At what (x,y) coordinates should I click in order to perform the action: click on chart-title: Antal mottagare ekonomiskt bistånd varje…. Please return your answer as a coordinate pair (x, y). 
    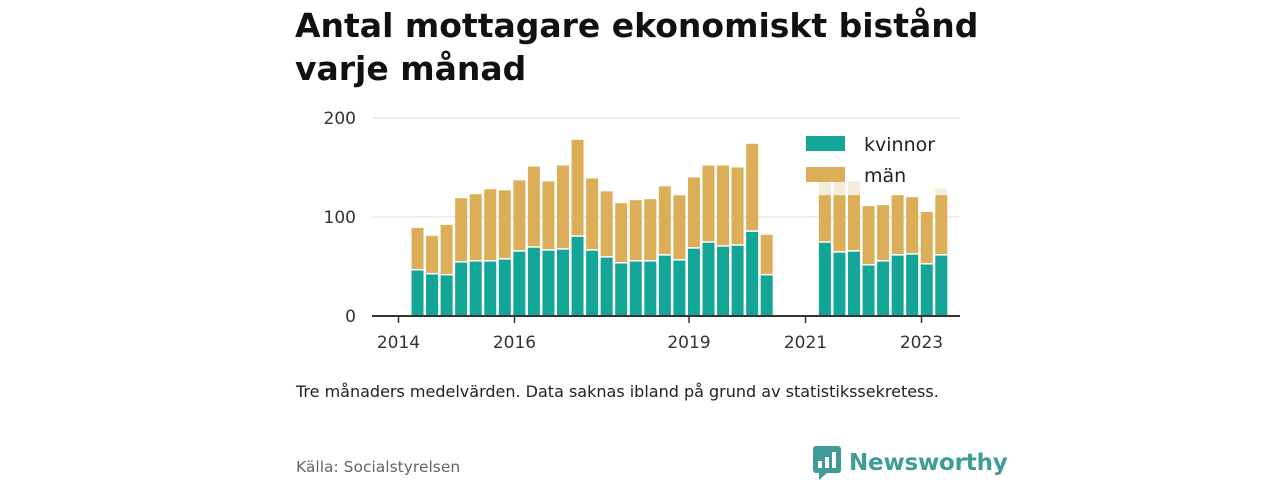
    Looking at the image, I should click on (637, 47).